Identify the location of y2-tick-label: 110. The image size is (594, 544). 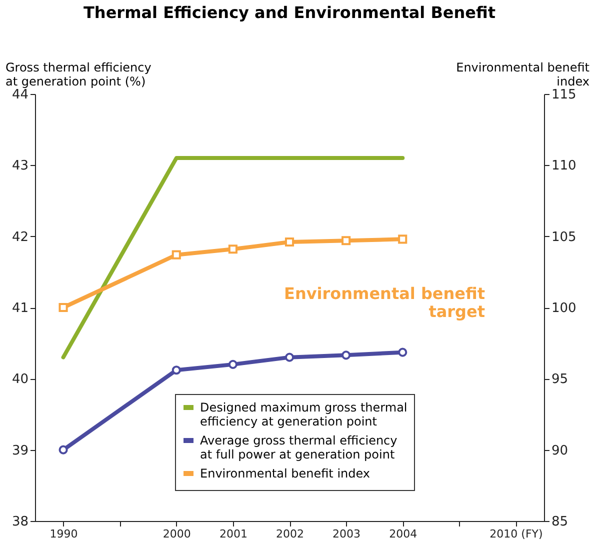
(564, 166).